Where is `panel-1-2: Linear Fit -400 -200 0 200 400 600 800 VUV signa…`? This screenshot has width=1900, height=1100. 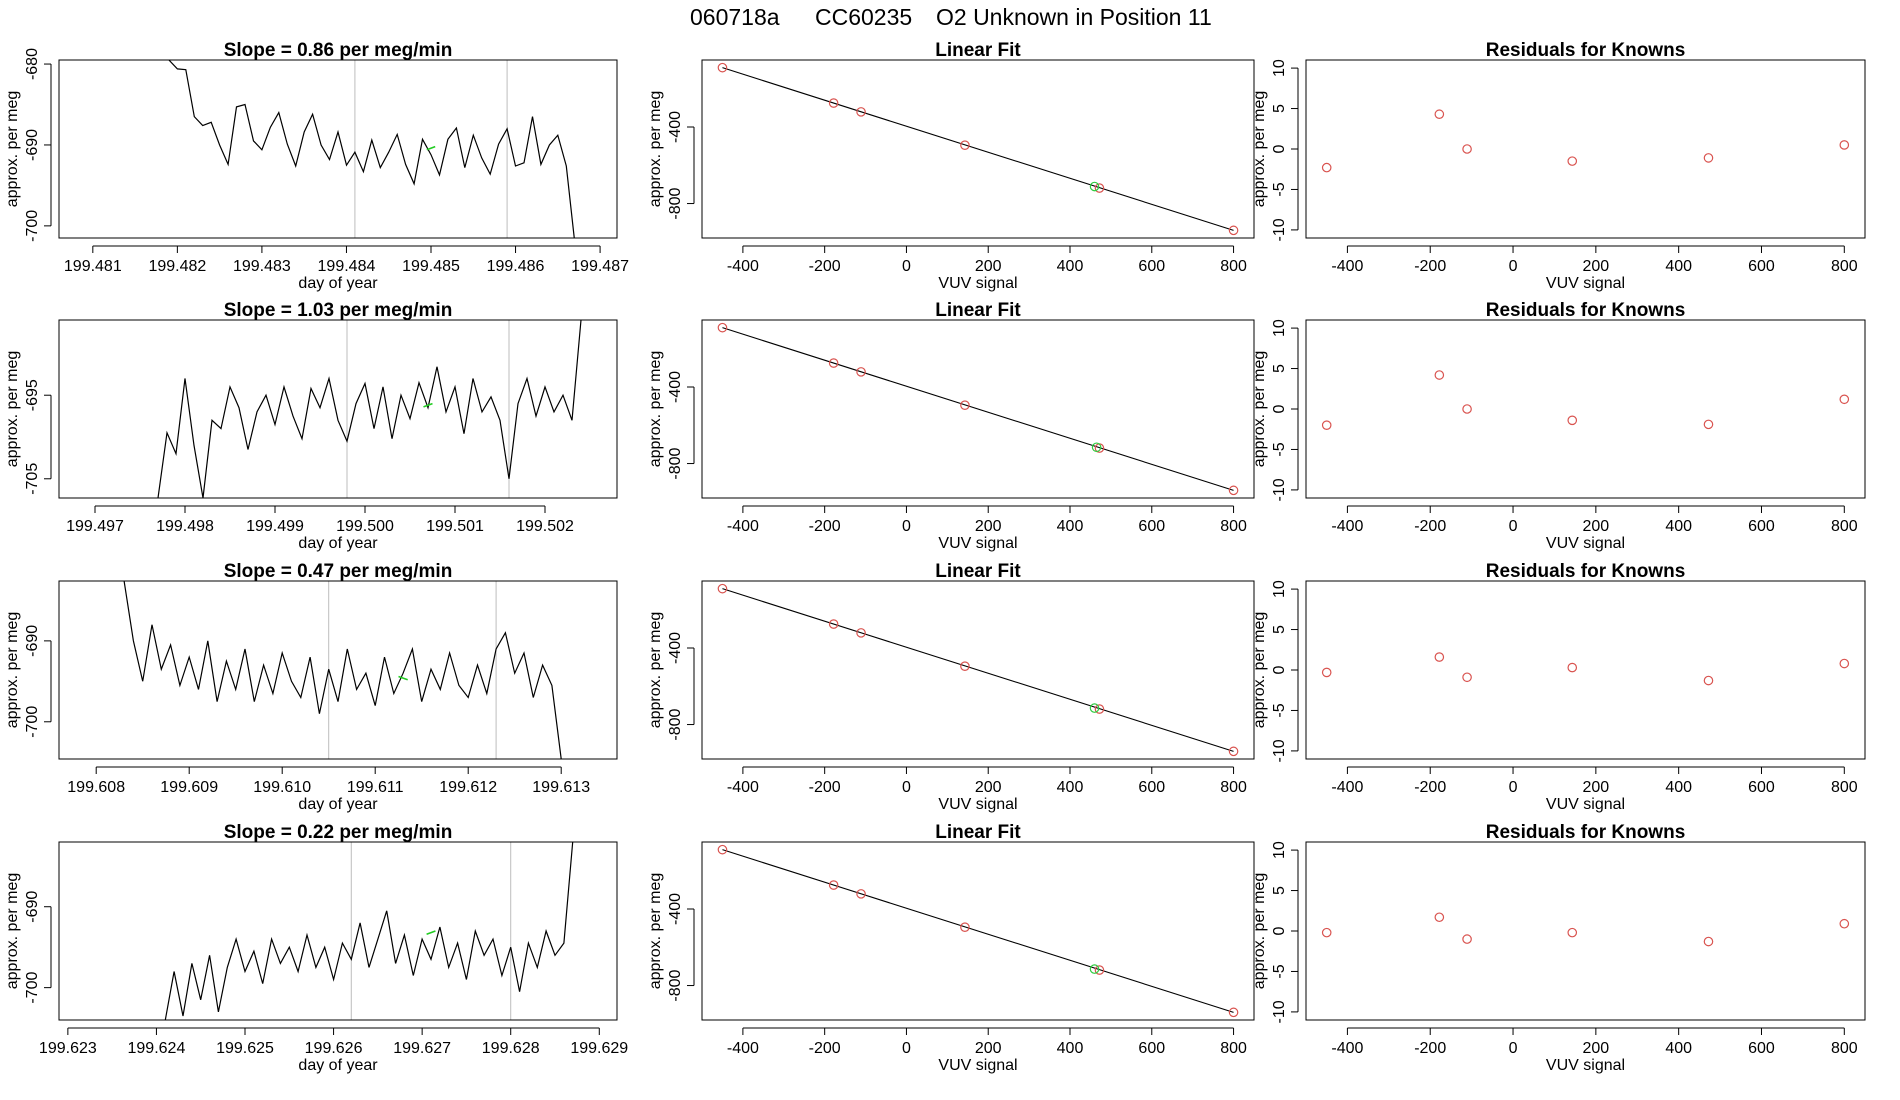
panel-1-2: Linear Fit -400 -200 0 200 400 600 800 VUV signa… is located at coordinates (951, 166).